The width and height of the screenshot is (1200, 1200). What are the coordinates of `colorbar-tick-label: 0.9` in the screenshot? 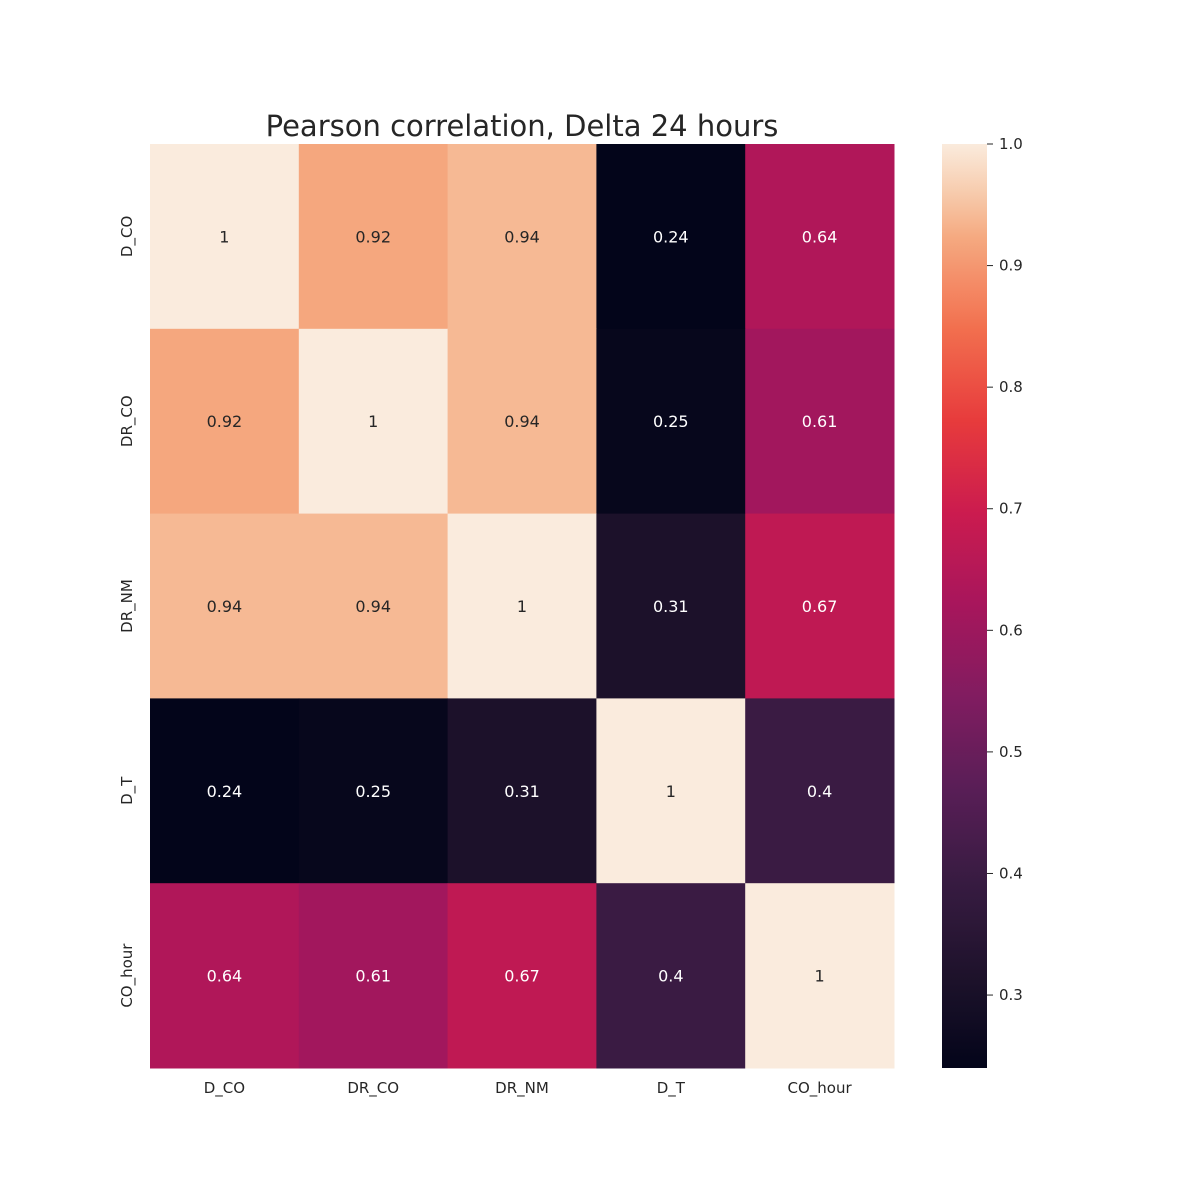 It's located at (1011, 266).